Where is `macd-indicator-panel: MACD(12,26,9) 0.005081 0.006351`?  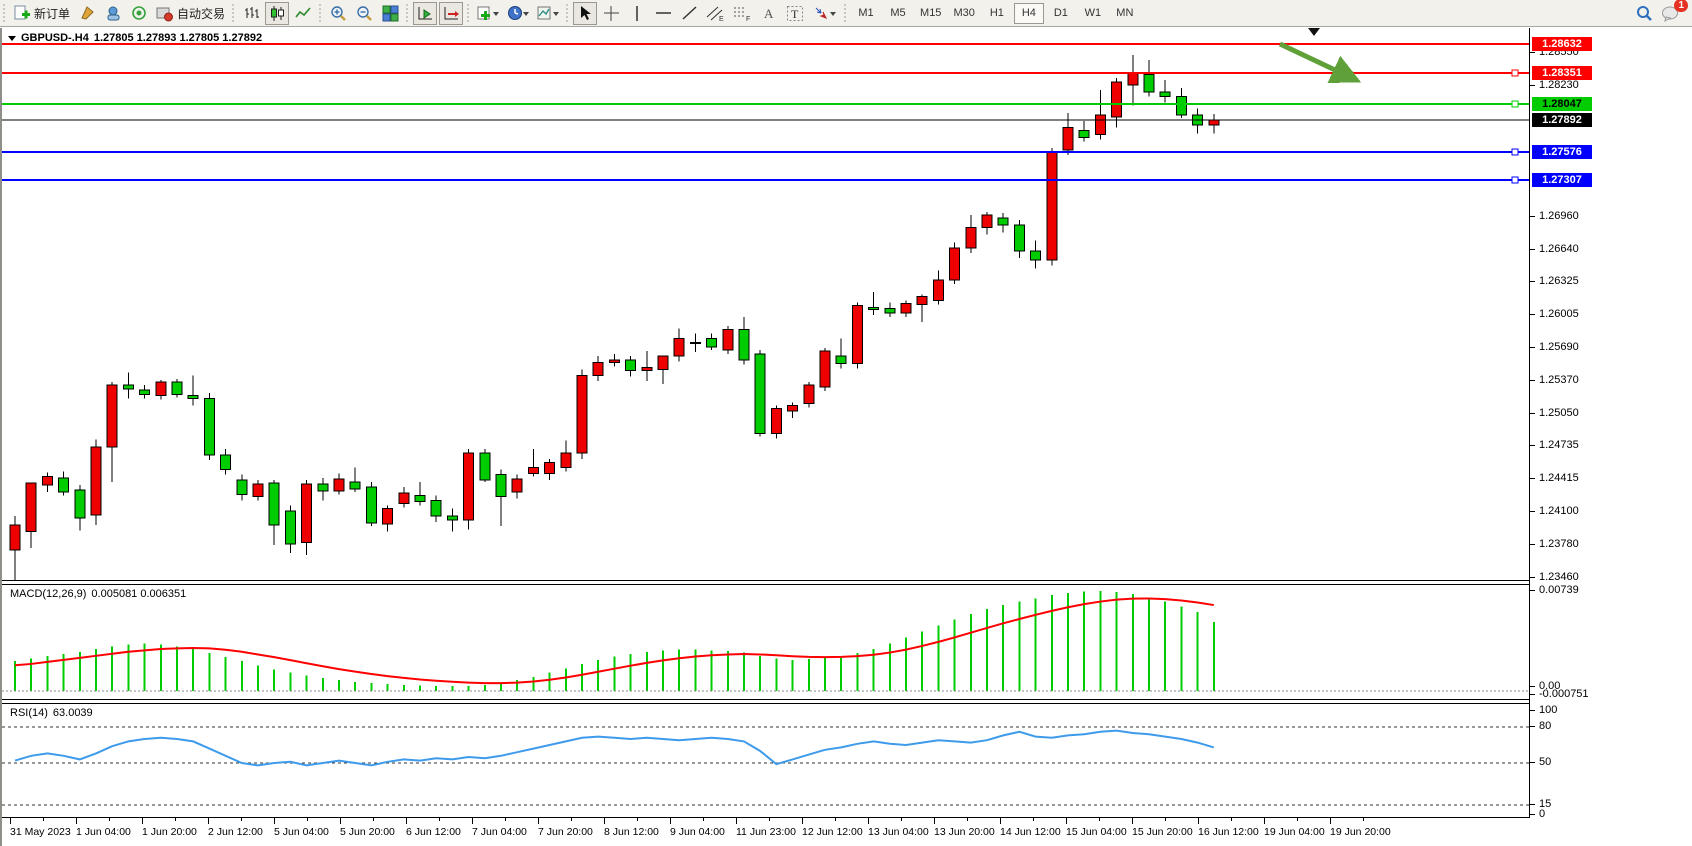
macd-indicator-panel: MACD(12,26,9) 0.005081 0.006351 is located at coordinates (765, 642).